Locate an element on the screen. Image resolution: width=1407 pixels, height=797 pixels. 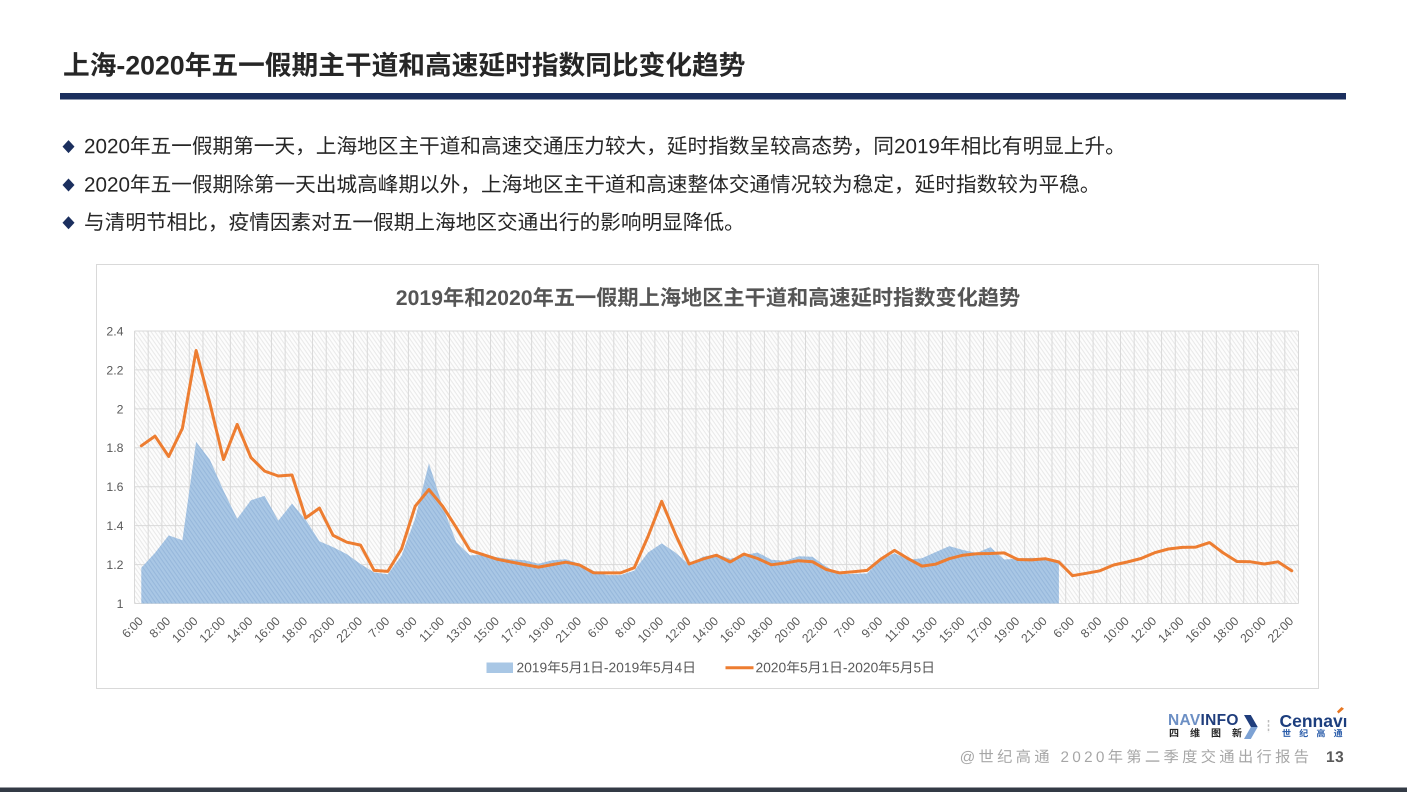
svg-text: 1.8 is located at coordinates (114, 448).